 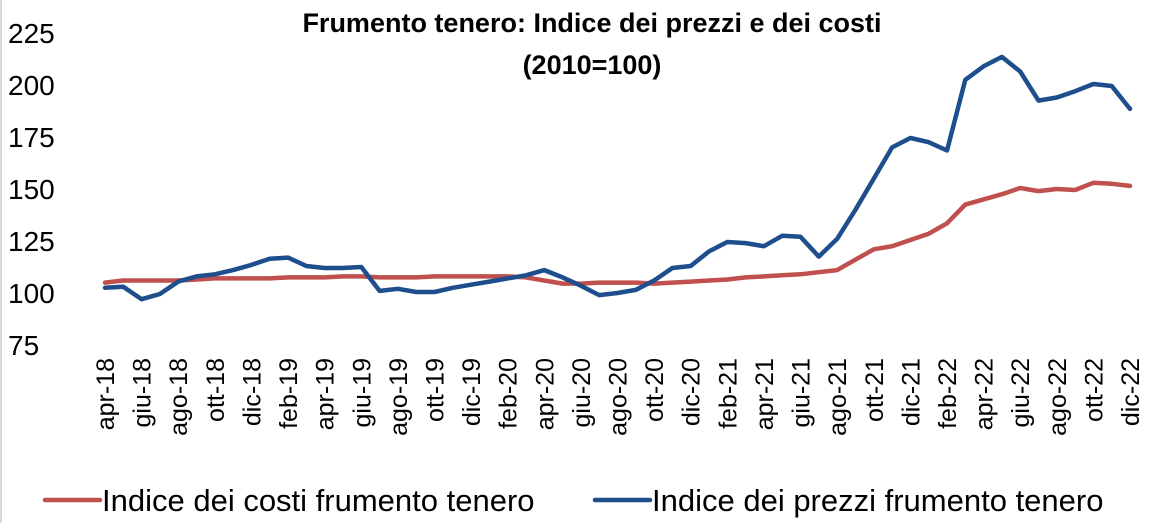 What do you see at coordinates (509, 393) in the screenshot?
I see `x-tick-label: feb-20` at bounding box center [509, 393].